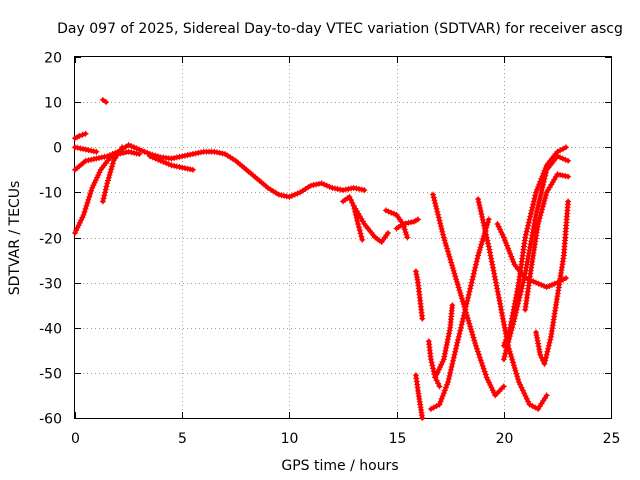  I want to click on y-tick-label: 20, so click(53, 59).